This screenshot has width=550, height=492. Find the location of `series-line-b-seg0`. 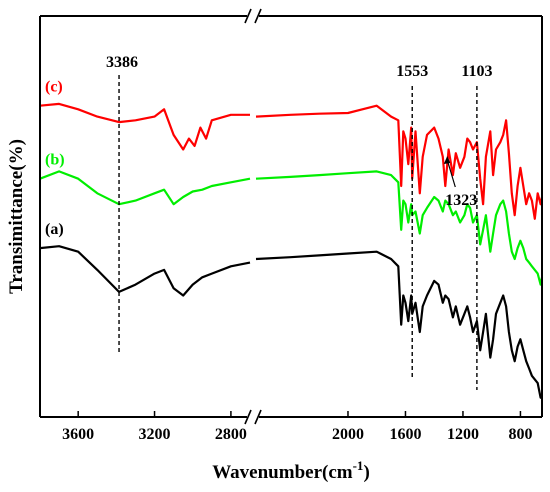

series-line-b-seg0 is located at coordinates (145, 188).